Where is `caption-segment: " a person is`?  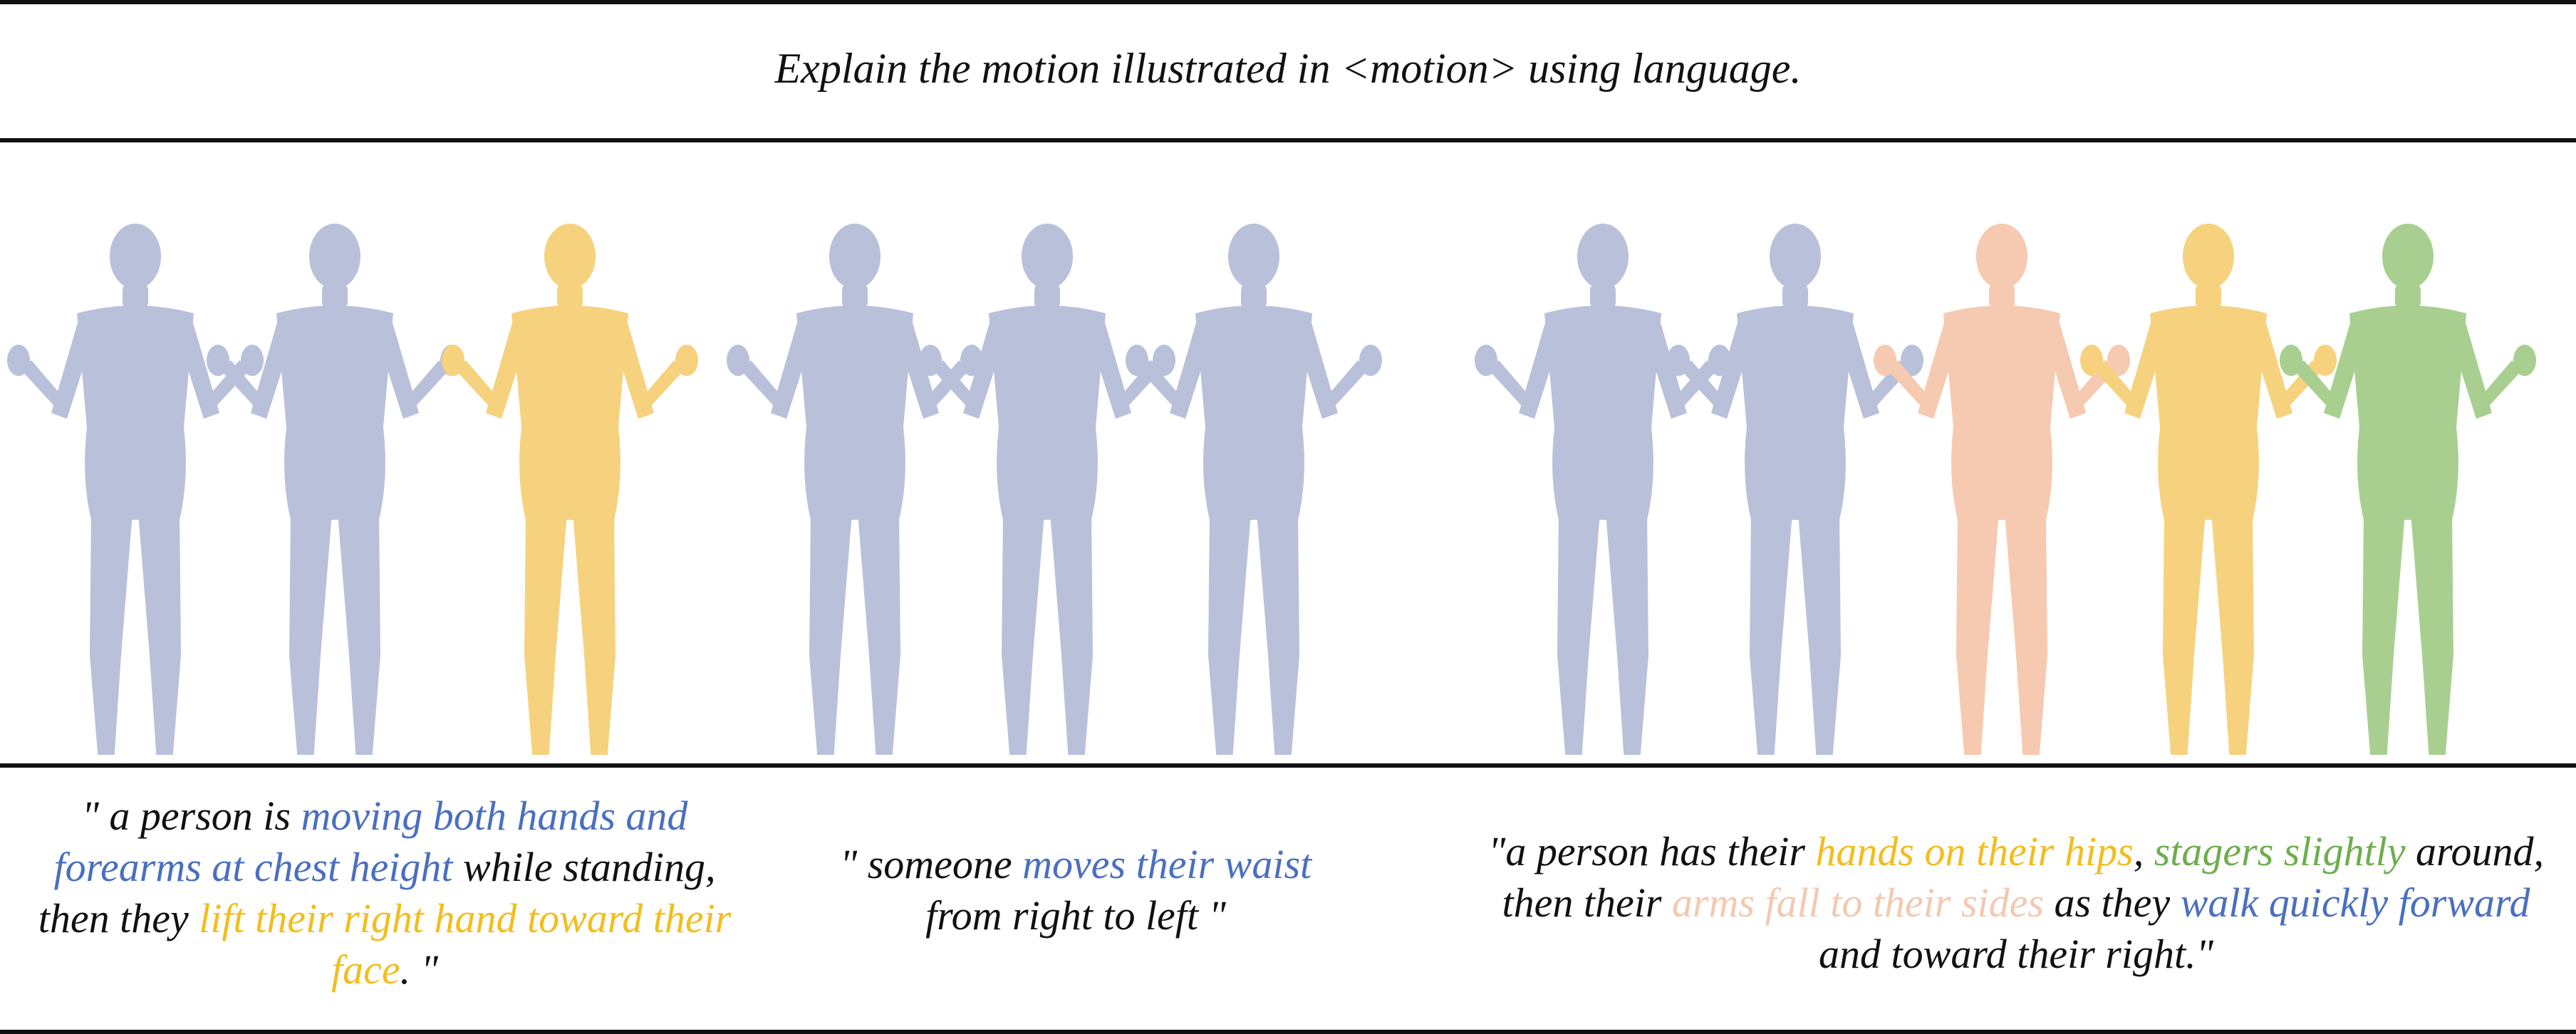
caption-segment: " a person is is located at coordinates (191, 816).